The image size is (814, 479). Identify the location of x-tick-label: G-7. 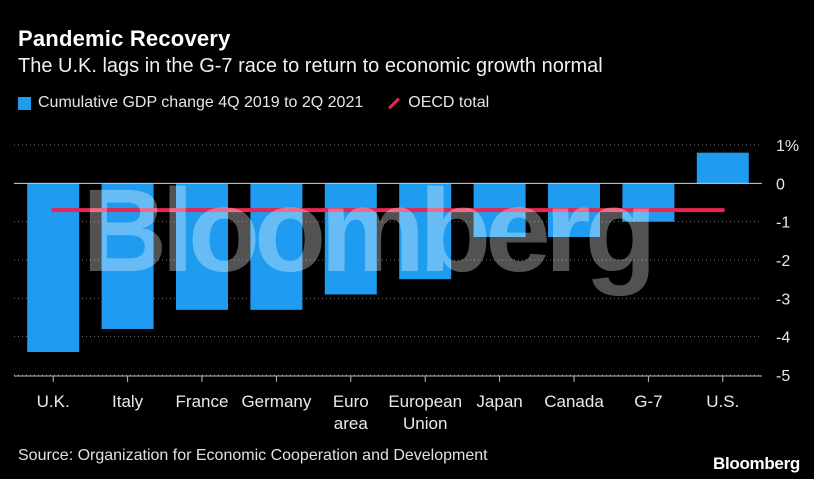
(648, 401).